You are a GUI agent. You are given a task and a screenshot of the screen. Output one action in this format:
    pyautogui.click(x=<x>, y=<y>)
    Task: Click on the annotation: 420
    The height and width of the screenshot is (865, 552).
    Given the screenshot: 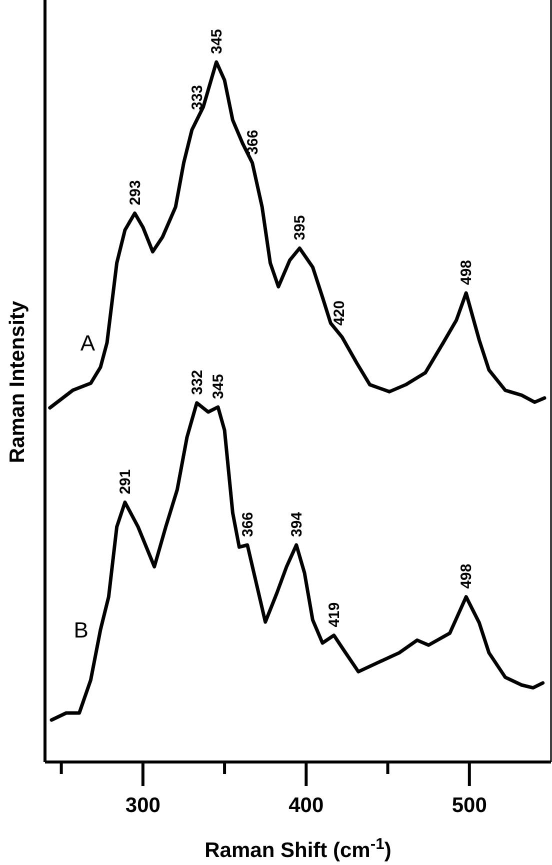 What is the action you would take?
    pyautogui.click(x=339, y=313)
    